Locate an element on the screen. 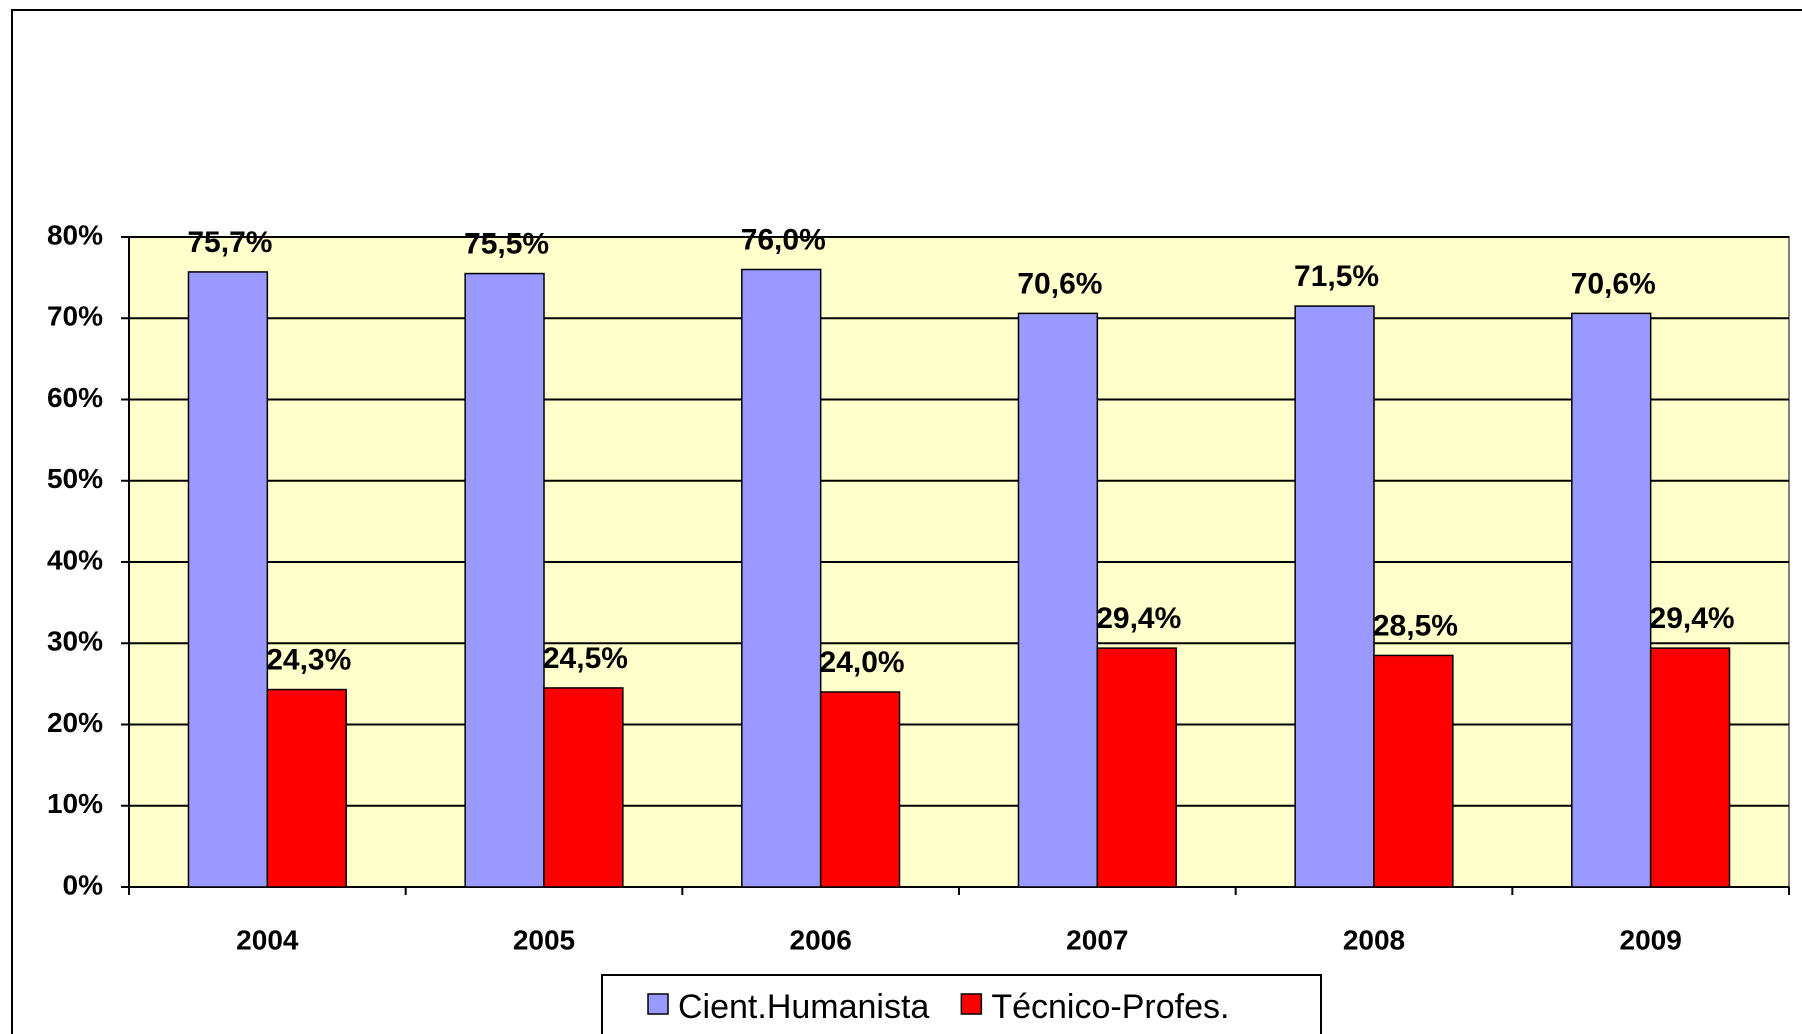 The height and width of the screenshot is (1034, 1802). x-tick-label: 2009 is located at coordinates (1651, 939).